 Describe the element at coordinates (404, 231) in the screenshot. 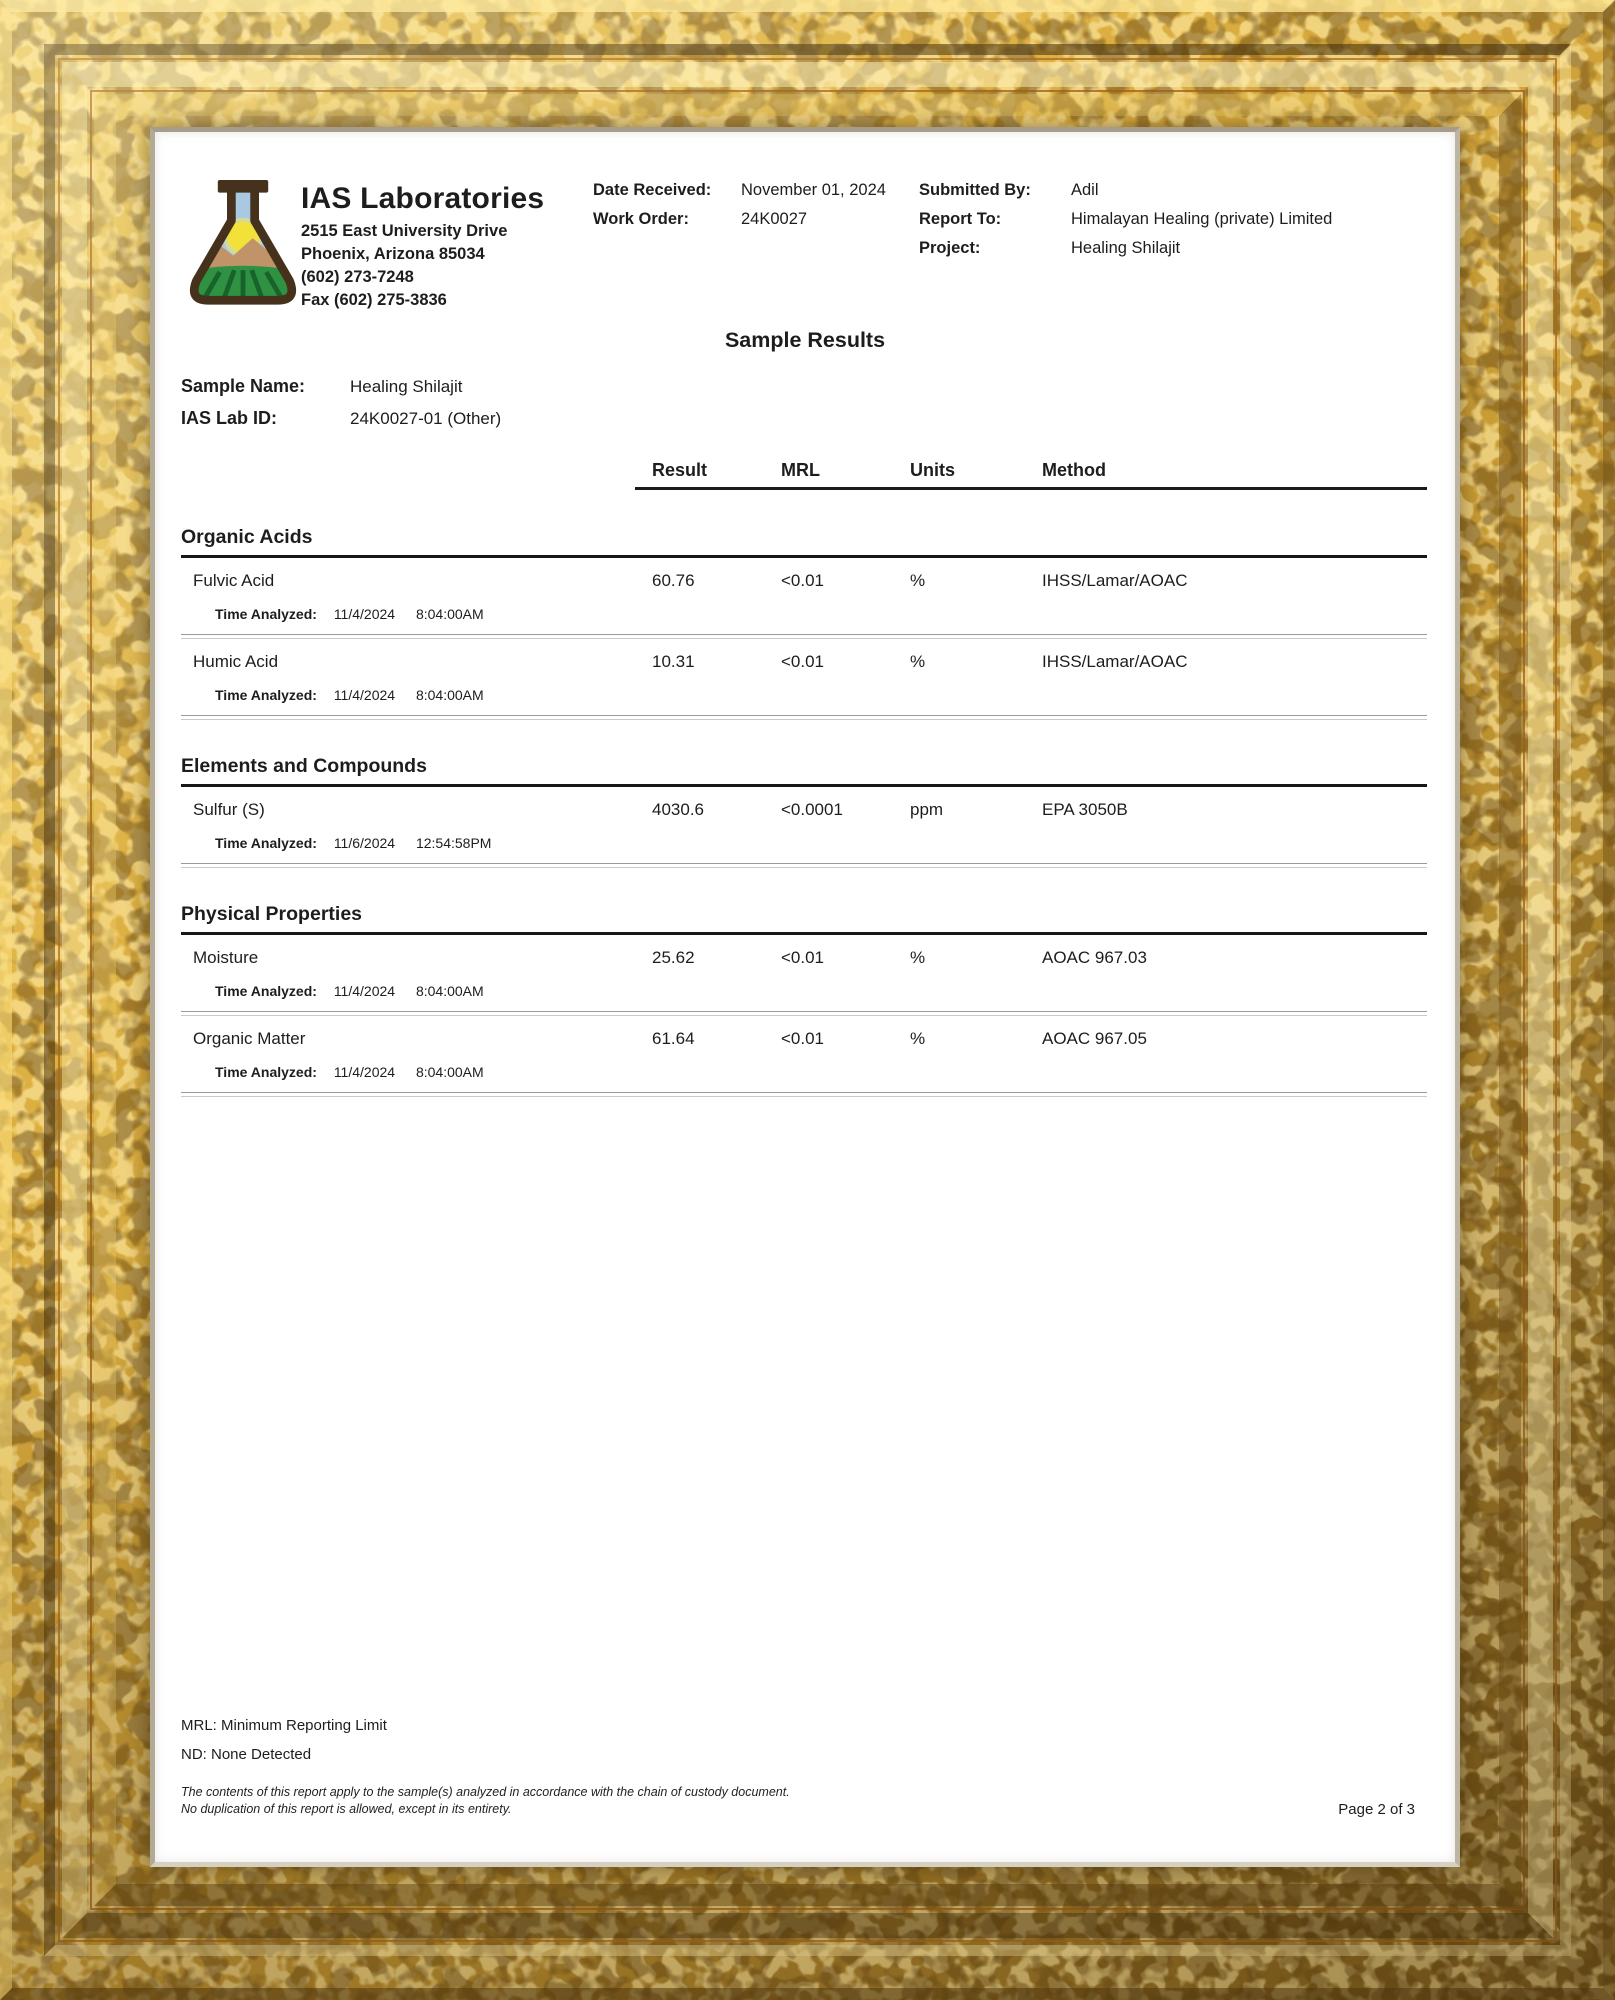

I see `lab-address-line1: 2515 East University Drive` at that location.